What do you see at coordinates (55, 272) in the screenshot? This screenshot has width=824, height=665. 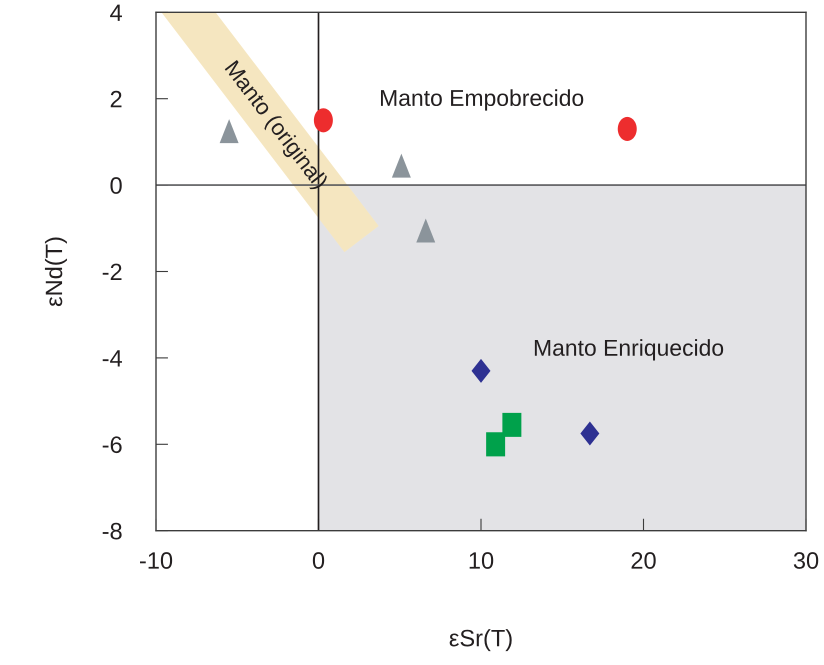 I see `y-axis-title: εNd(T)` at bounding box center [55, 272].